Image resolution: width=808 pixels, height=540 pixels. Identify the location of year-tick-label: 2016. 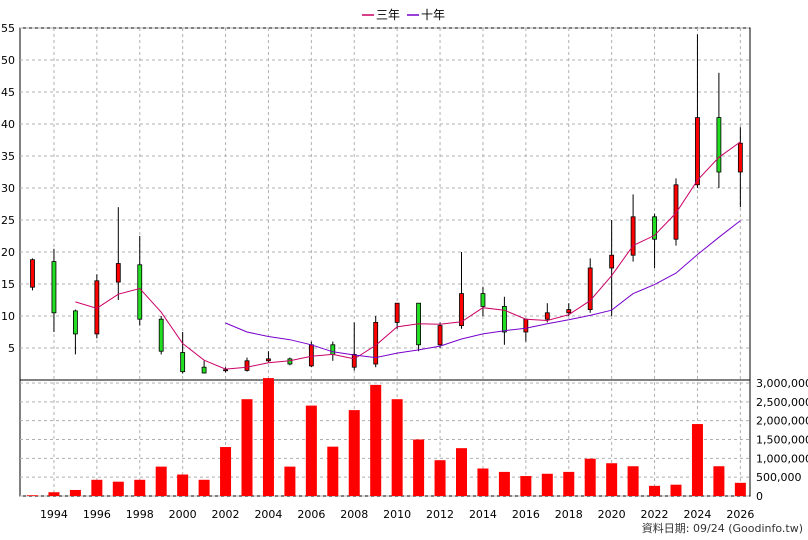
(526, 514).